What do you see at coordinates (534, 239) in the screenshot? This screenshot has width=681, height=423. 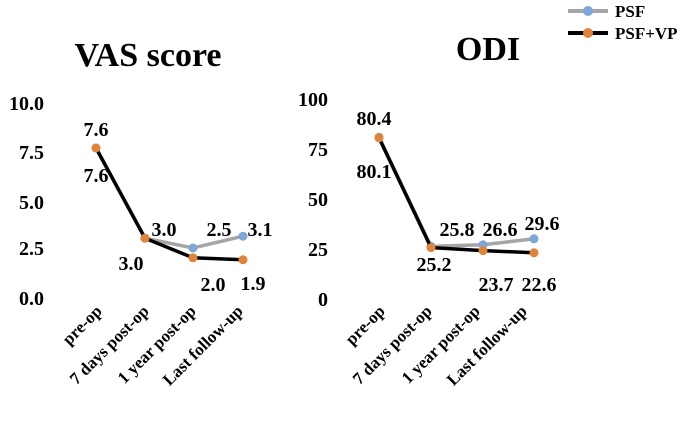 I see `odi-psf-point` at bounding box center [534, 239].